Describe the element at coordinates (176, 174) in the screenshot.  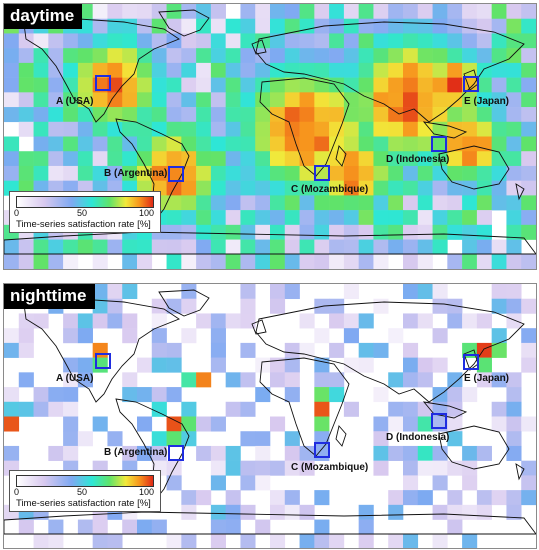
I see `site-b-box` at that location.